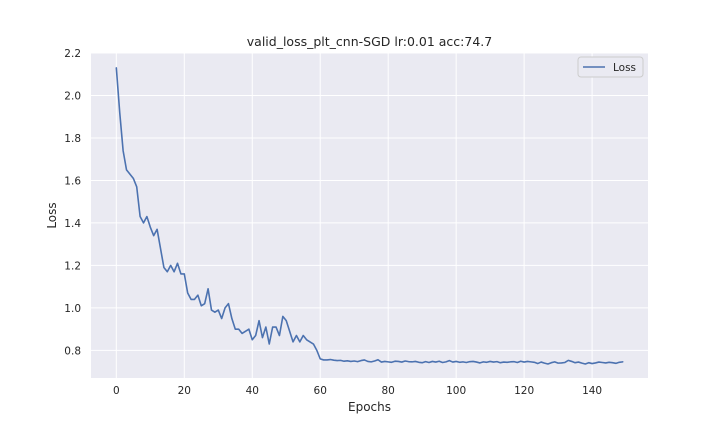 The height and width of the screenshot is (432, 720). Describe the element at coordinates (52, 215) in the screenshot. I see `y-axis-label: Loss` at that location.